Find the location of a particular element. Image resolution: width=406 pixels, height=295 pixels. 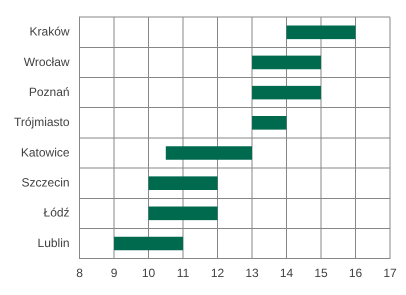

y-tick-label: Łódź is located at coordinates (57, 213).